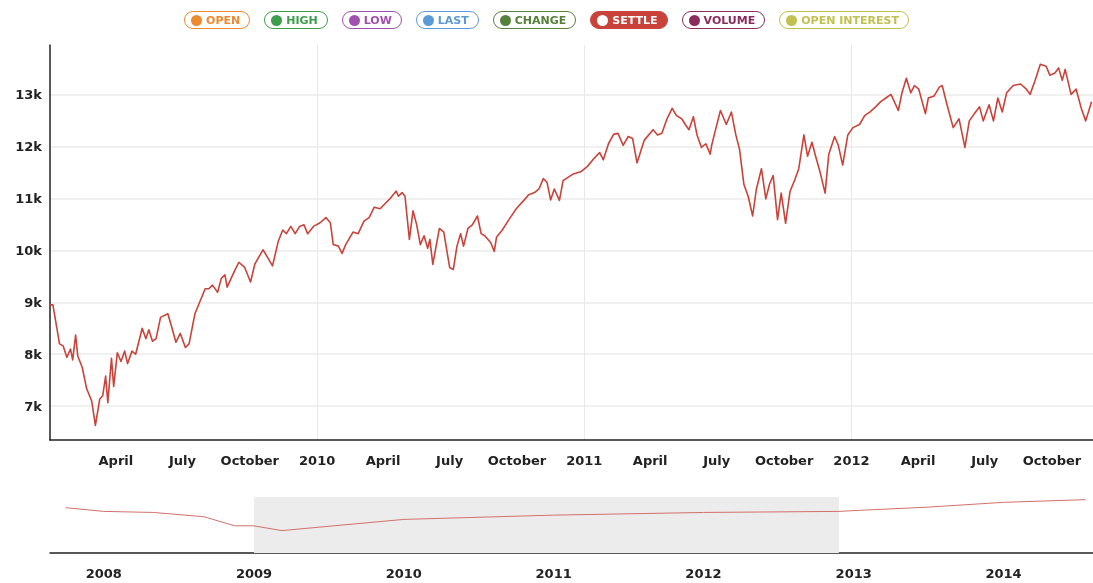  I want to click on text: SETTLE, so click(635, 20).